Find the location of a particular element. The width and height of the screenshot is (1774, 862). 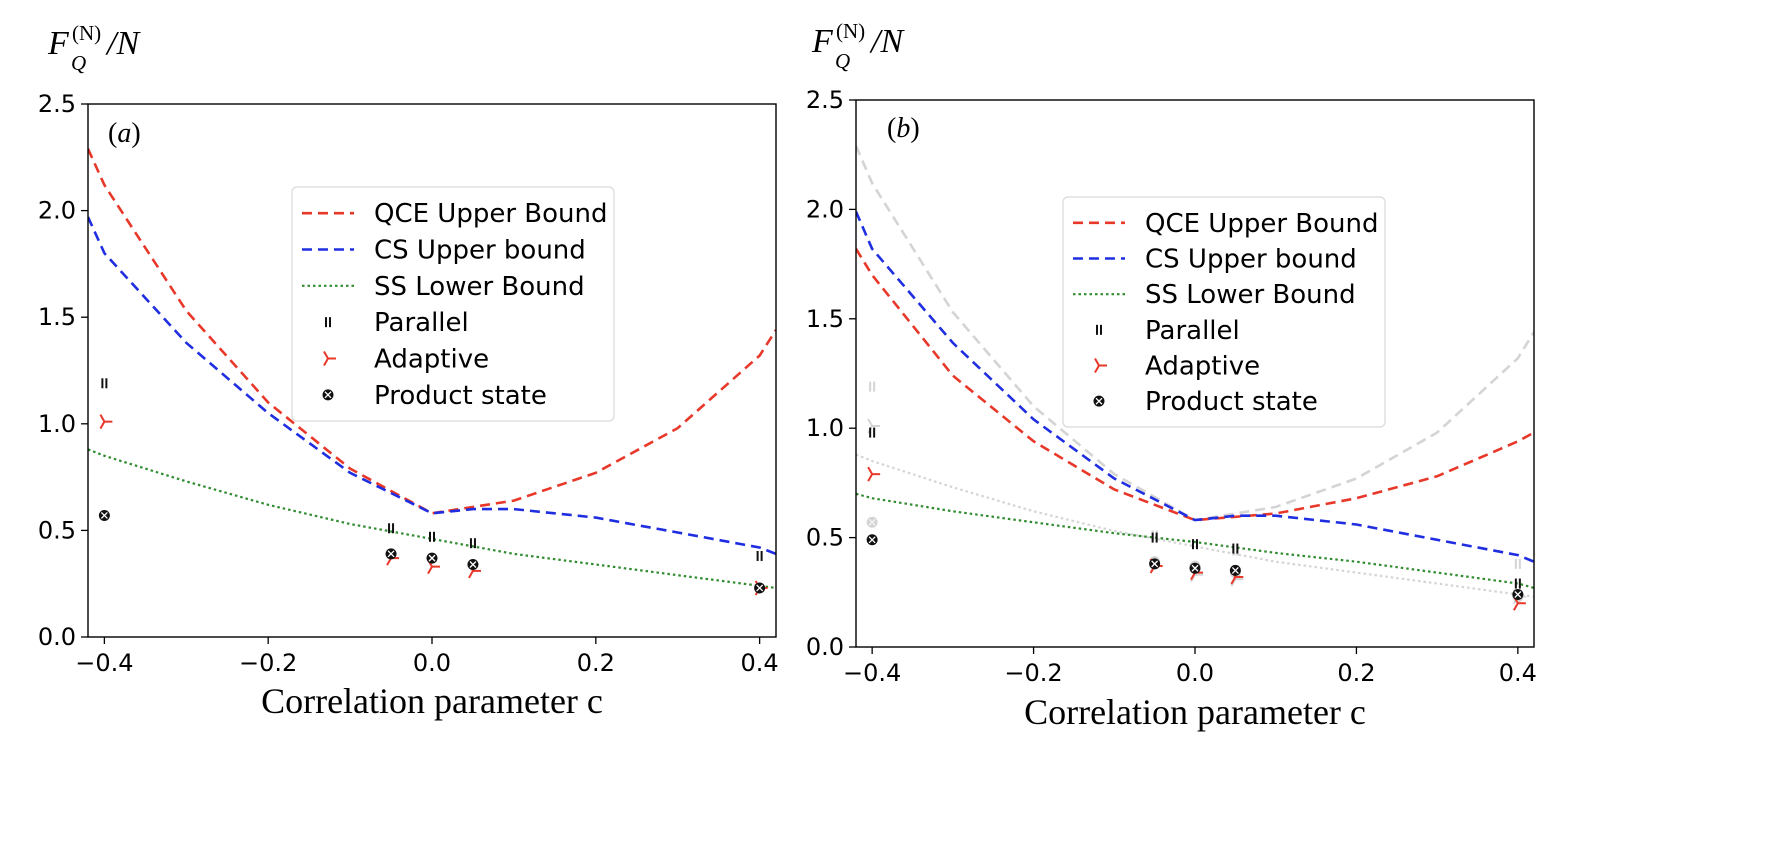

series-line-qce is located at coordinates (1195, 385).